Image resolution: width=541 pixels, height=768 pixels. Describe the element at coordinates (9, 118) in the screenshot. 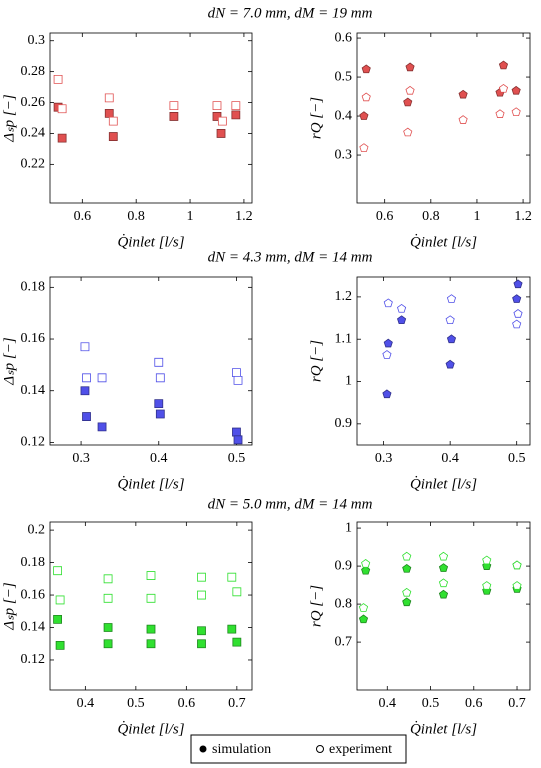

I see `y-axis-label: Δₛp [−]` at that location.